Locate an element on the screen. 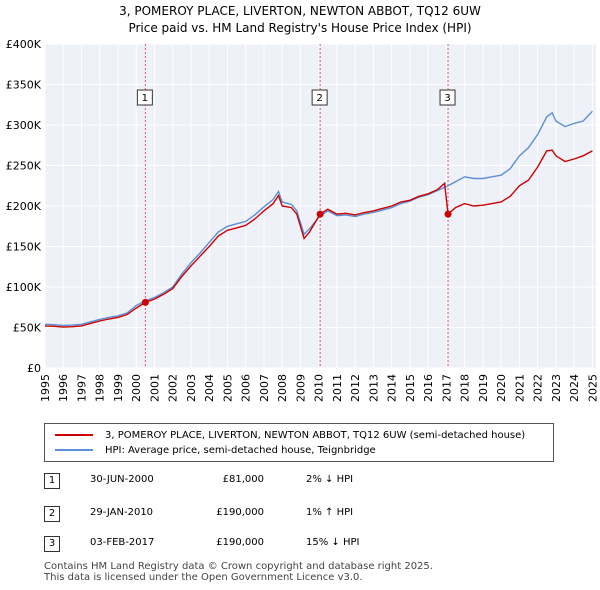 The height and width of the screenshot is (590, 600). x-tick-label: 2002 is located at coordinates (173, 388).